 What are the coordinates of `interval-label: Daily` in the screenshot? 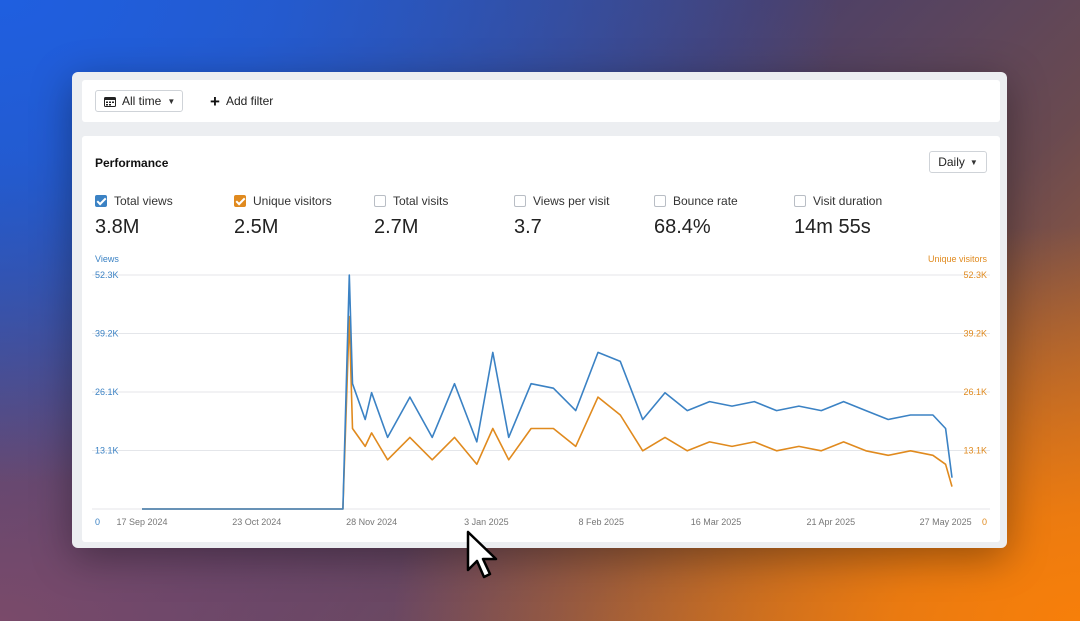 It's located at (951, 162).